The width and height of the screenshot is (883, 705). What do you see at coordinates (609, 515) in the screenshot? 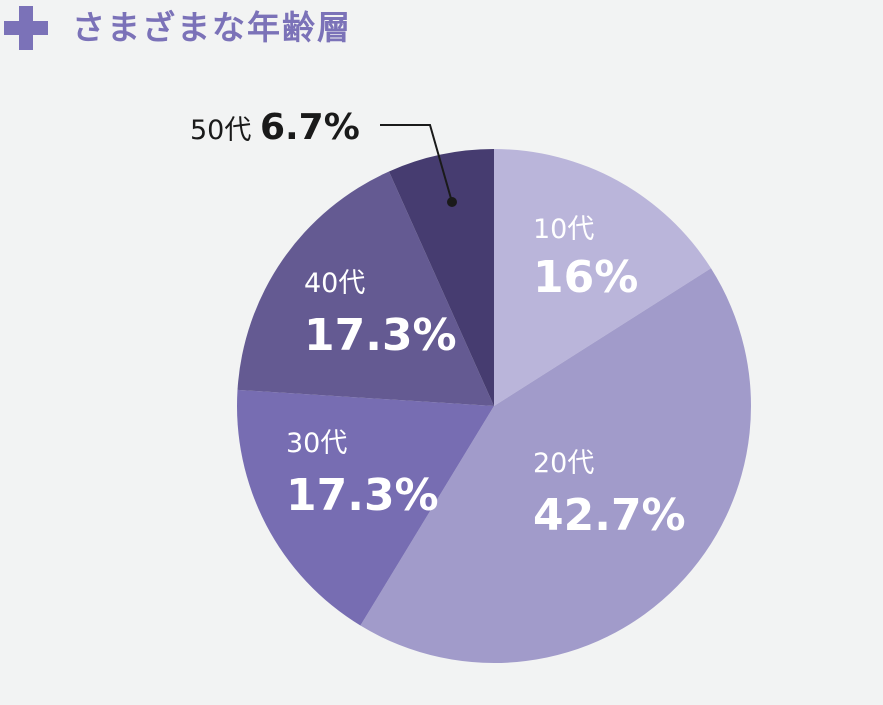
I see `slice-value-2: 42.7%` at bounding box center [609, 515].